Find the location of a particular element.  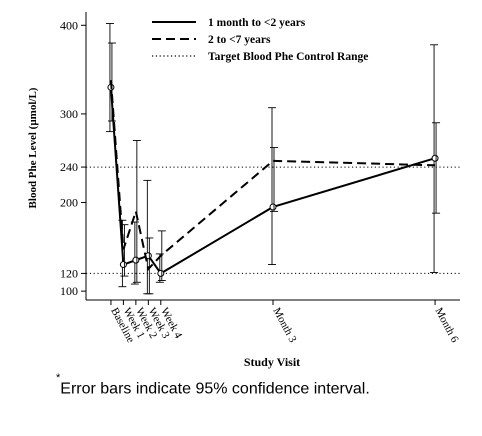

footnote-marker: * is located at coordinates (58, 378).